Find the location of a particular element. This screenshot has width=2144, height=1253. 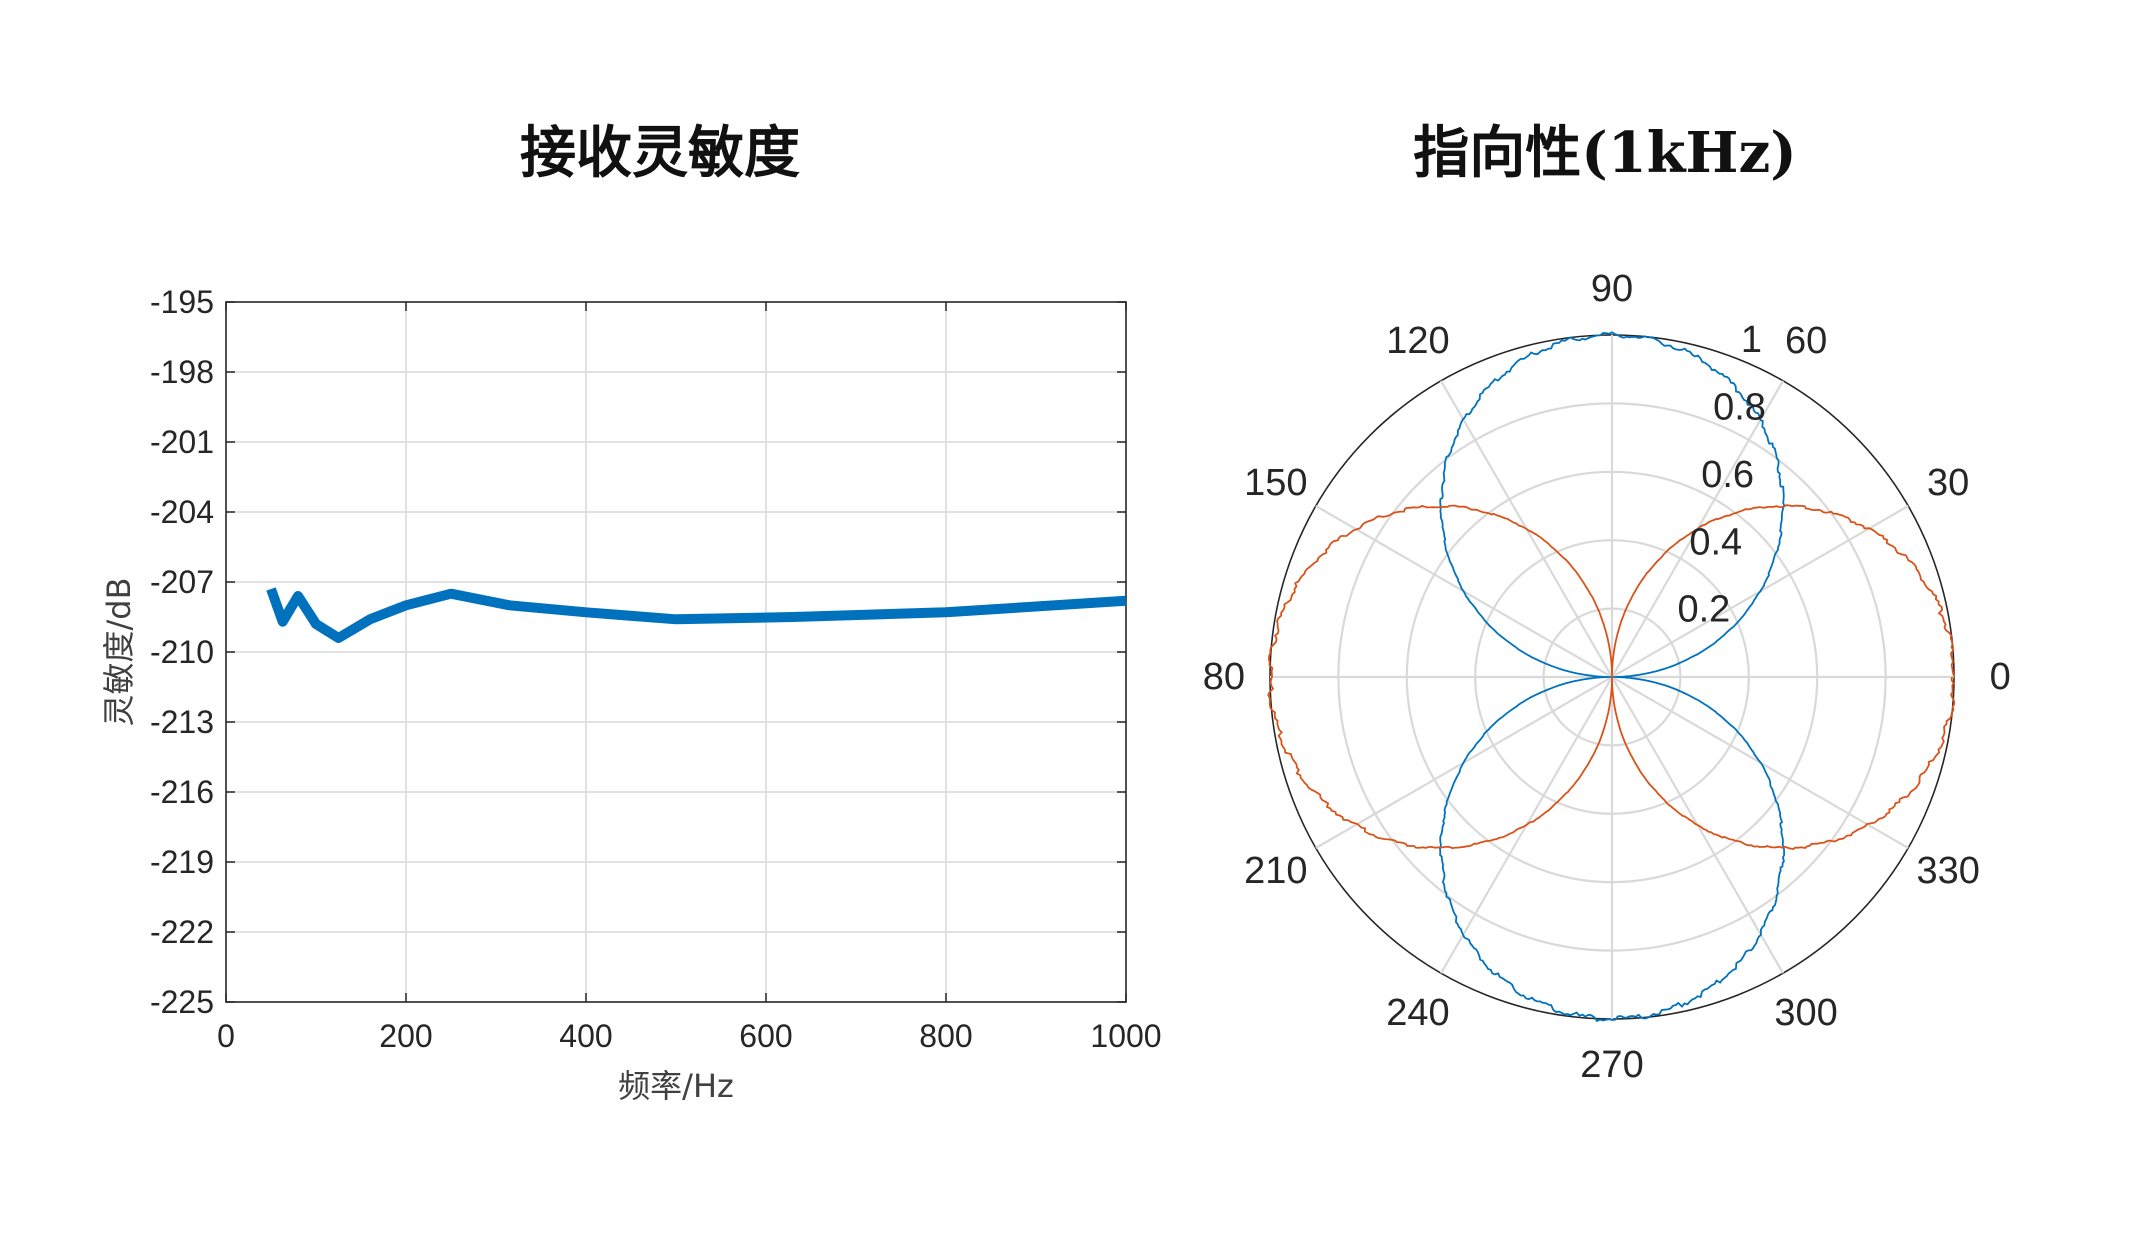

polar-angle-label: 330 is located at coordinates (1947, 871).